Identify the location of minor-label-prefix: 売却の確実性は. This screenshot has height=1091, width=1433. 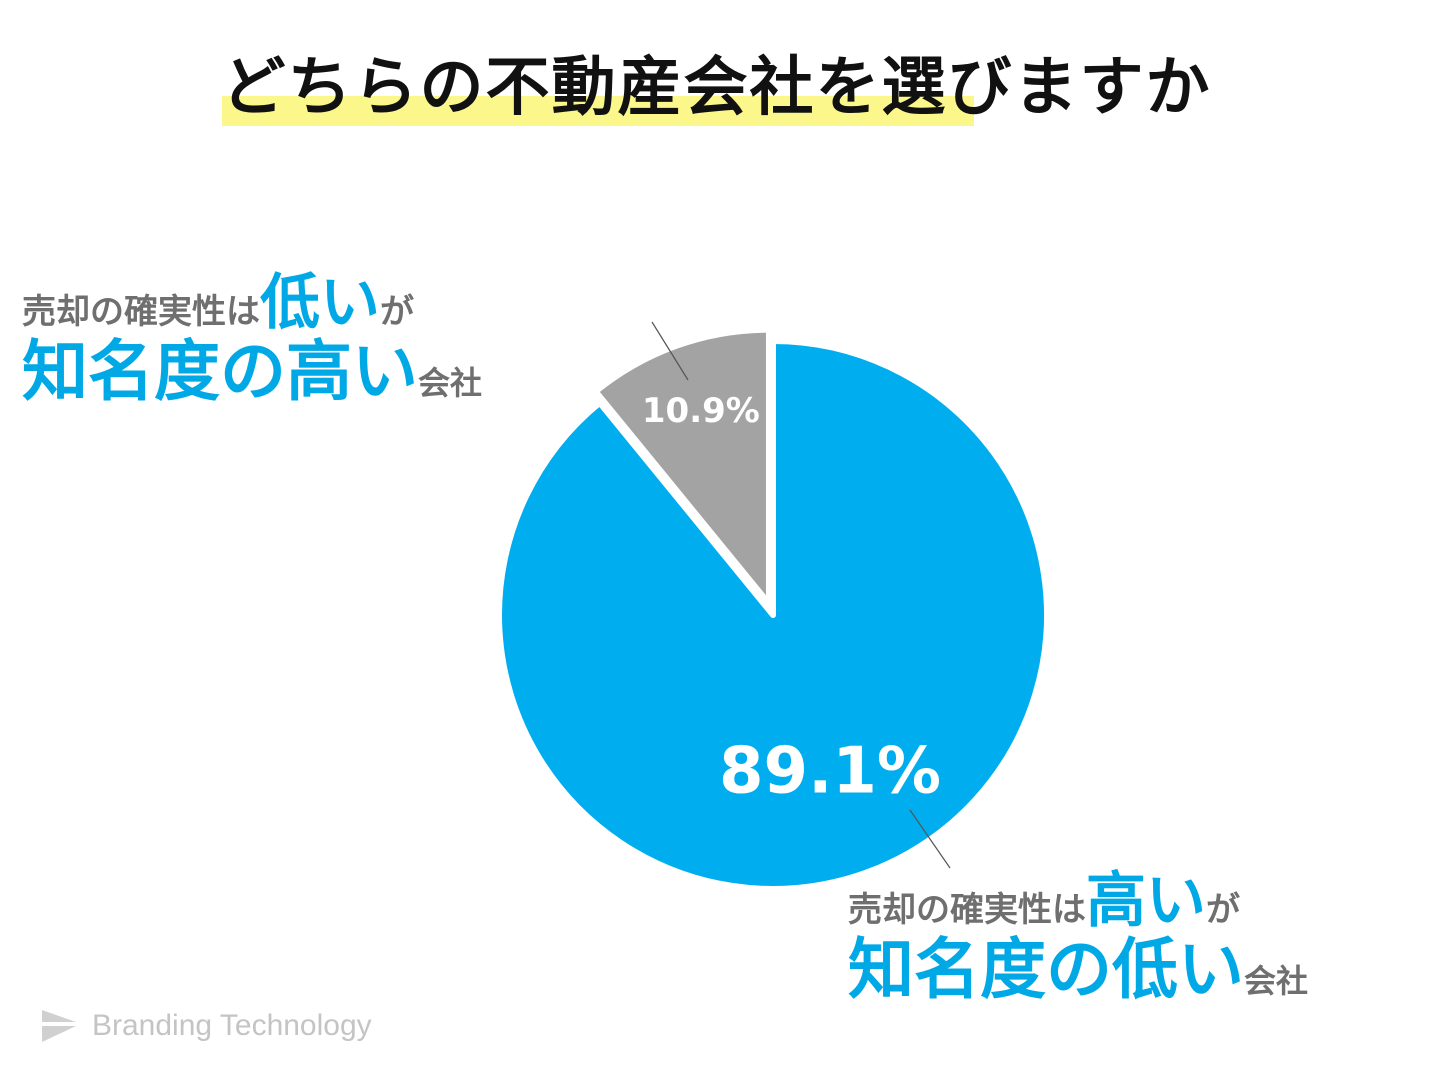
(141, 312).